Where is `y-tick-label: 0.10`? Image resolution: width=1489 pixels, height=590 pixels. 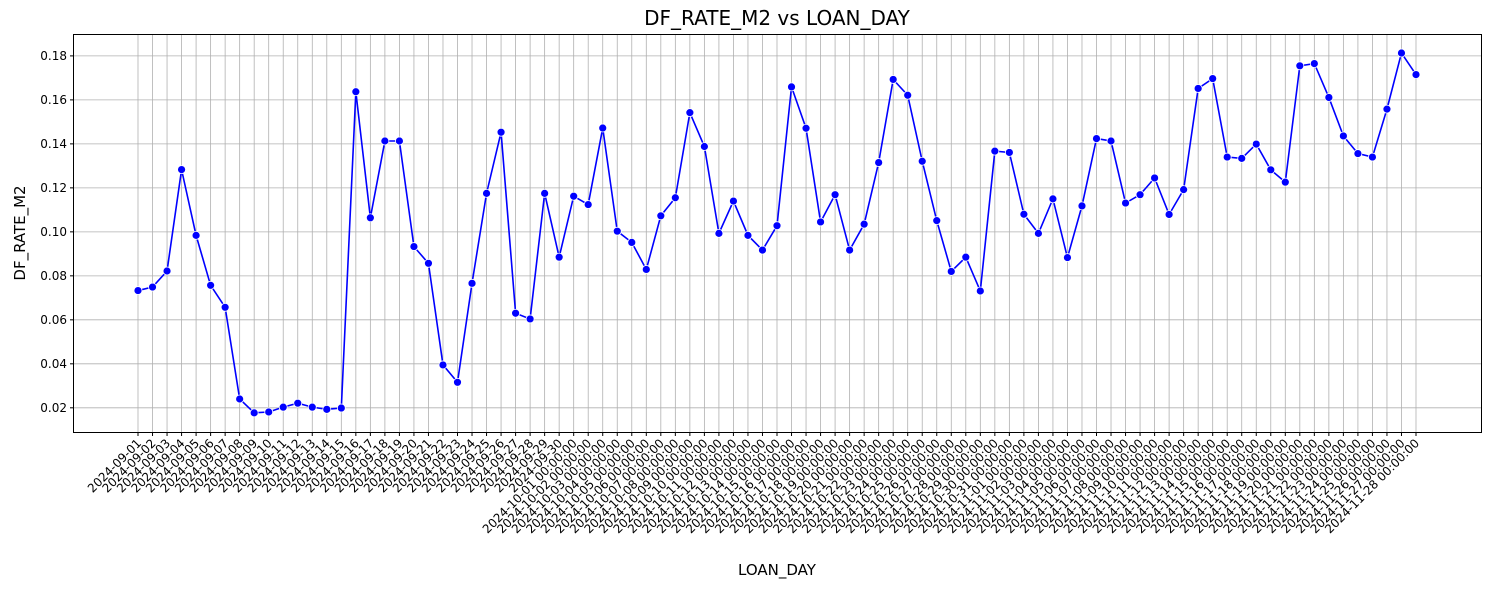
y-tick-label: 0.10 is located at coordinates (53, 232).